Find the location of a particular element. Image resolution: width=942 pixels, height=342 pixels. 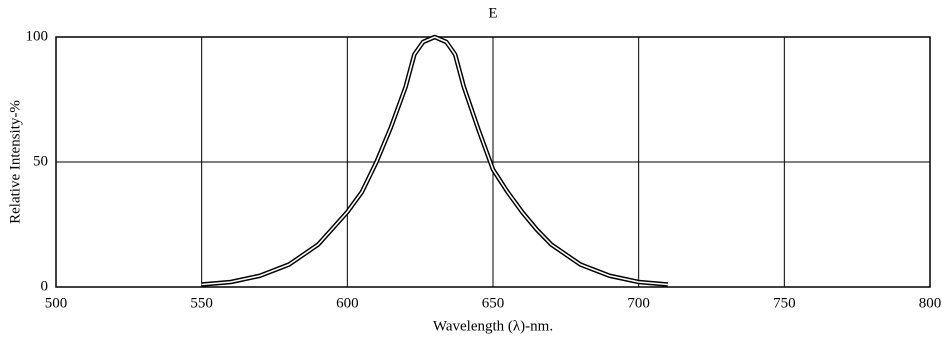

y-tick-label: 100 is located at coordinates (37, 36).